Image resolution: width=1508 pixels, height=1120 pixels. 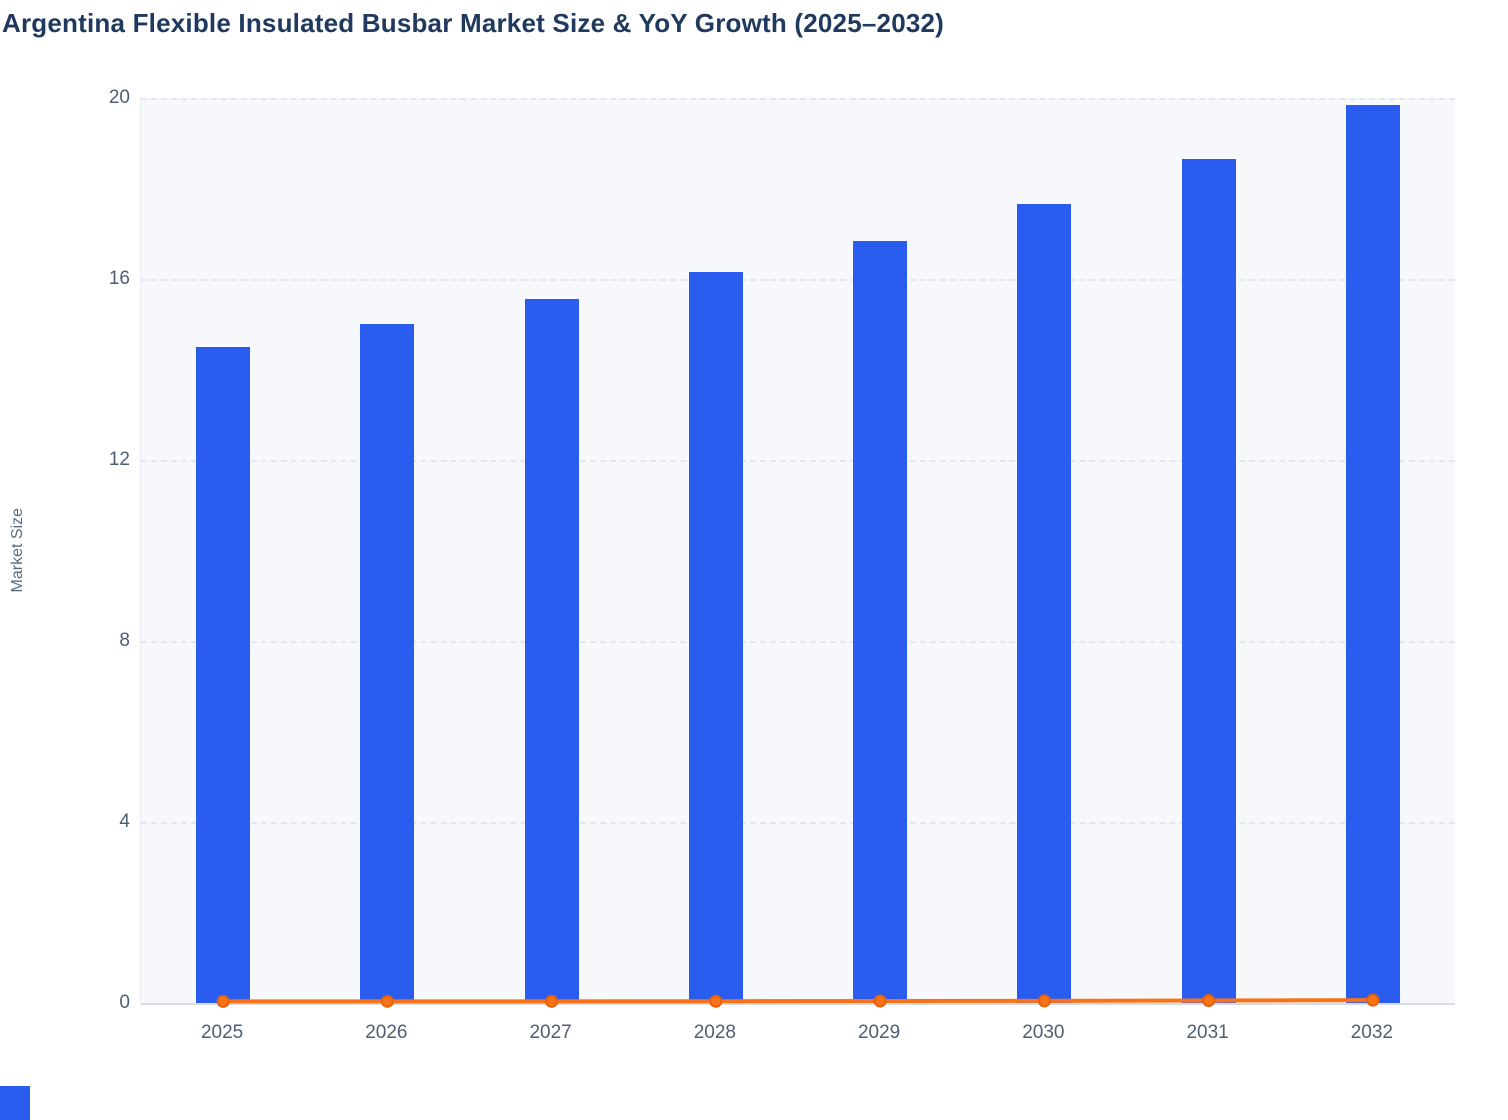 What do you see at coordinates (15, 1103) in the screenshot?
I see `corner-accent-square` at bounding box center [15, 1103].